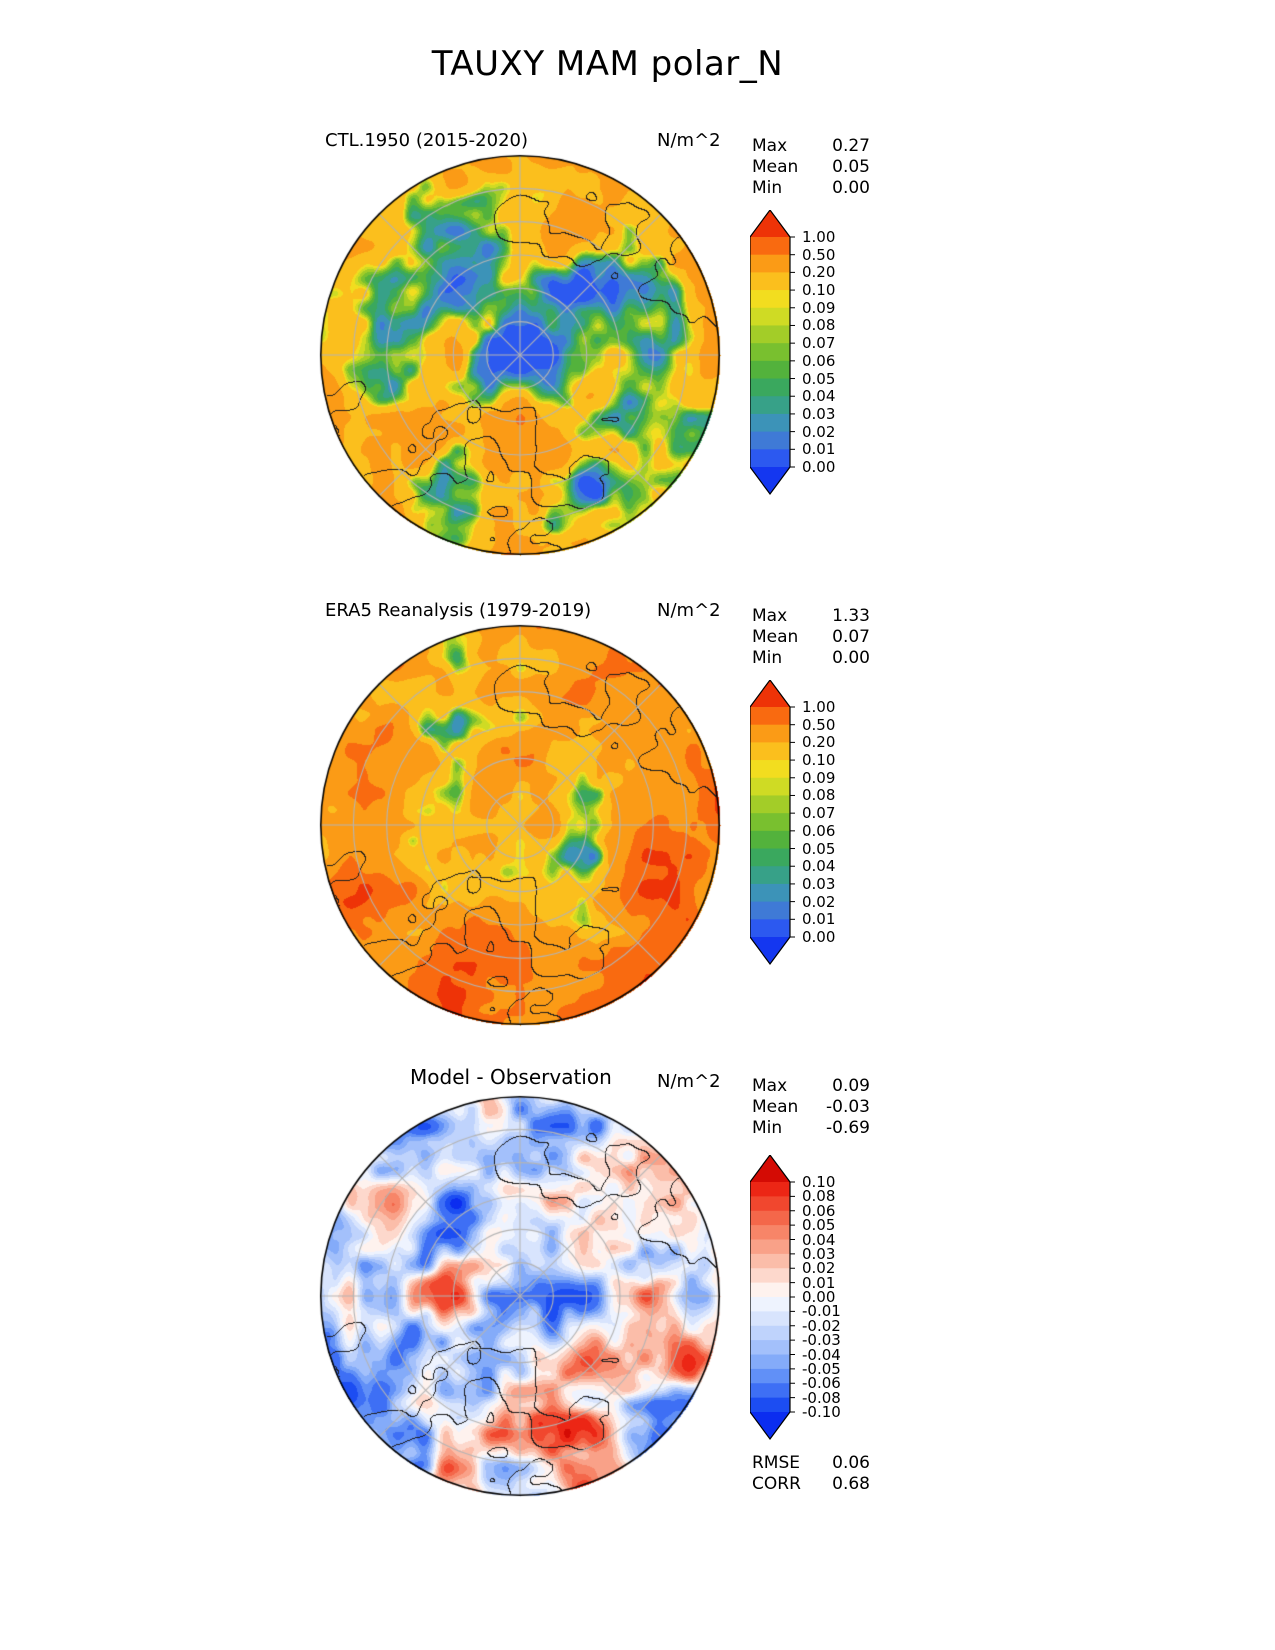 The image size is (1275, 1650). I want to click on stat-value: -0.03, so click(848, 1107).